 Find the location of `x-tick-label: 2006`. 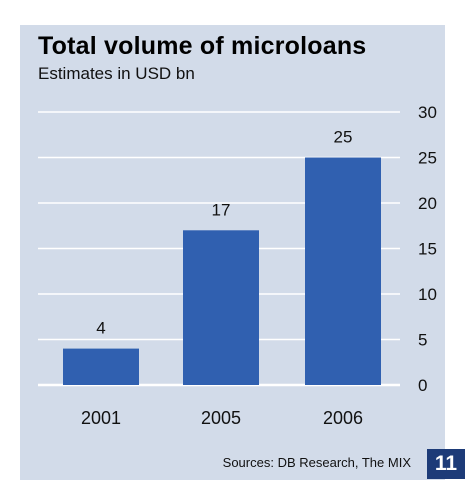

x-tick-label: 2006 is located at coordinates (343, 418).